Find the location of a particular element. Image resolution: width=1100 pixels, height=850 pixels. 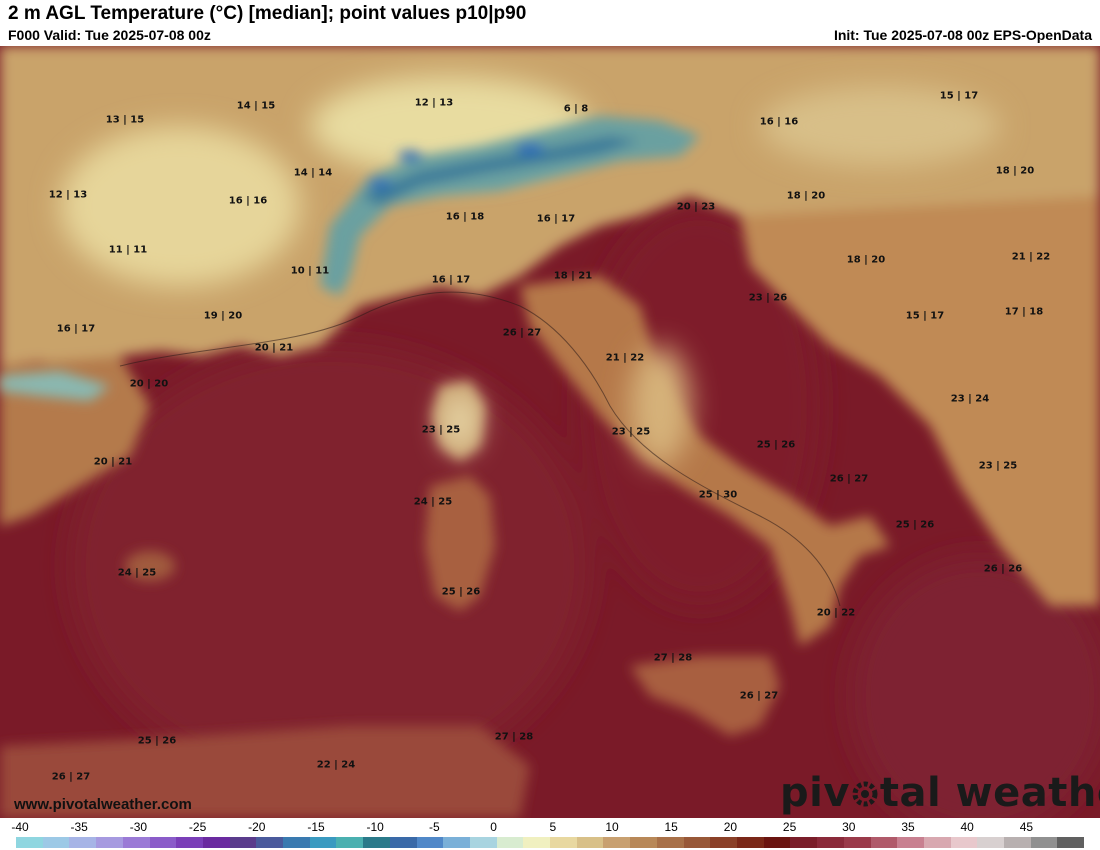

init-time: Init: Tue 2025-07-08 00z EPS-OpenData is located at coordinates (962, 35).